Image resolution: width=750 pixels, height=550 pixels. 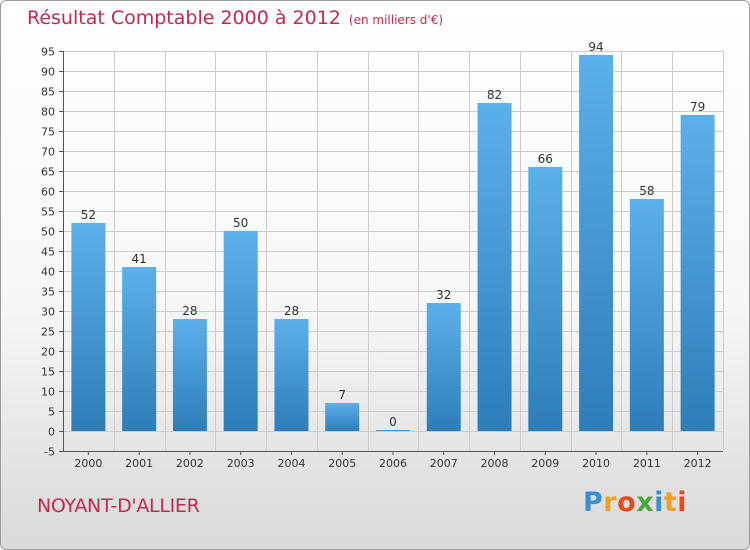 I want to click on bar-2011, so click(x=646, y=315).